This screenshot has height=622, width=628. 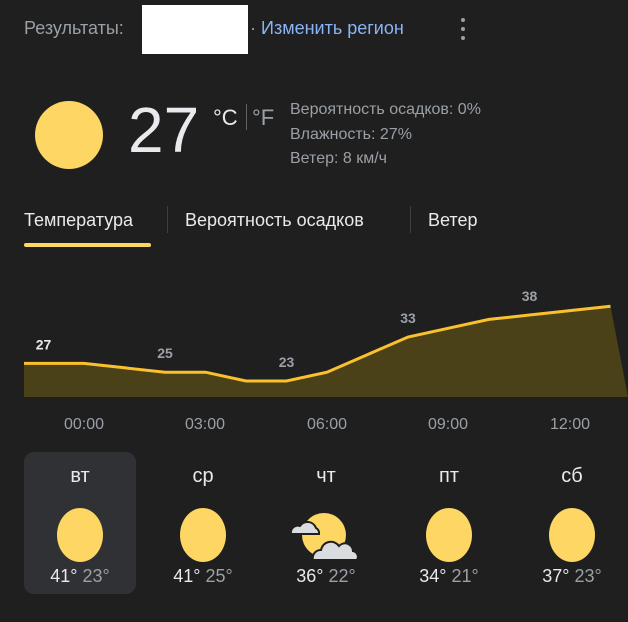 What do you see at coordinates (219, 576) in the screenshot?
I see `low-temp: 25°` at bounding box center [219, 576].